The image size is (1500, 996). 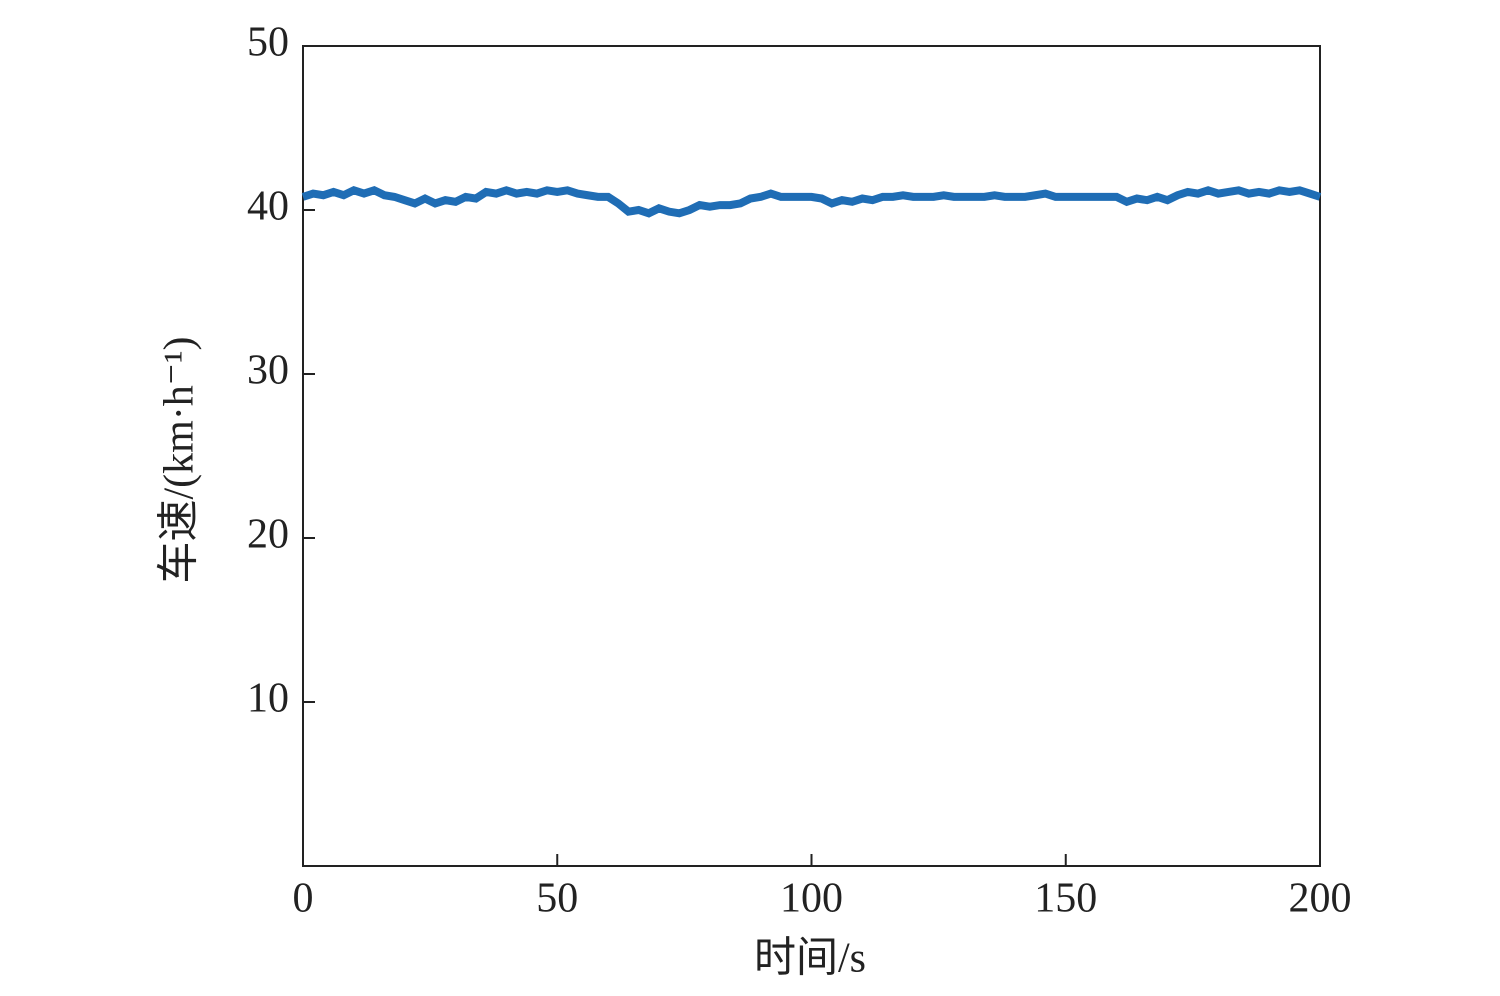 I want to click on speed-line, so click(x=811, y=202).